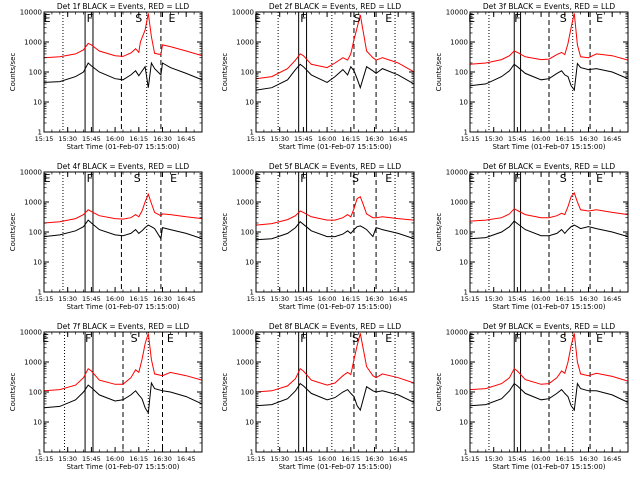  What do you see at coordinates (549, 6) in the screenshot?
I see `panel-title: Det 3f BLACK = Events, RED = LLD` at bounding box center [549, 6].